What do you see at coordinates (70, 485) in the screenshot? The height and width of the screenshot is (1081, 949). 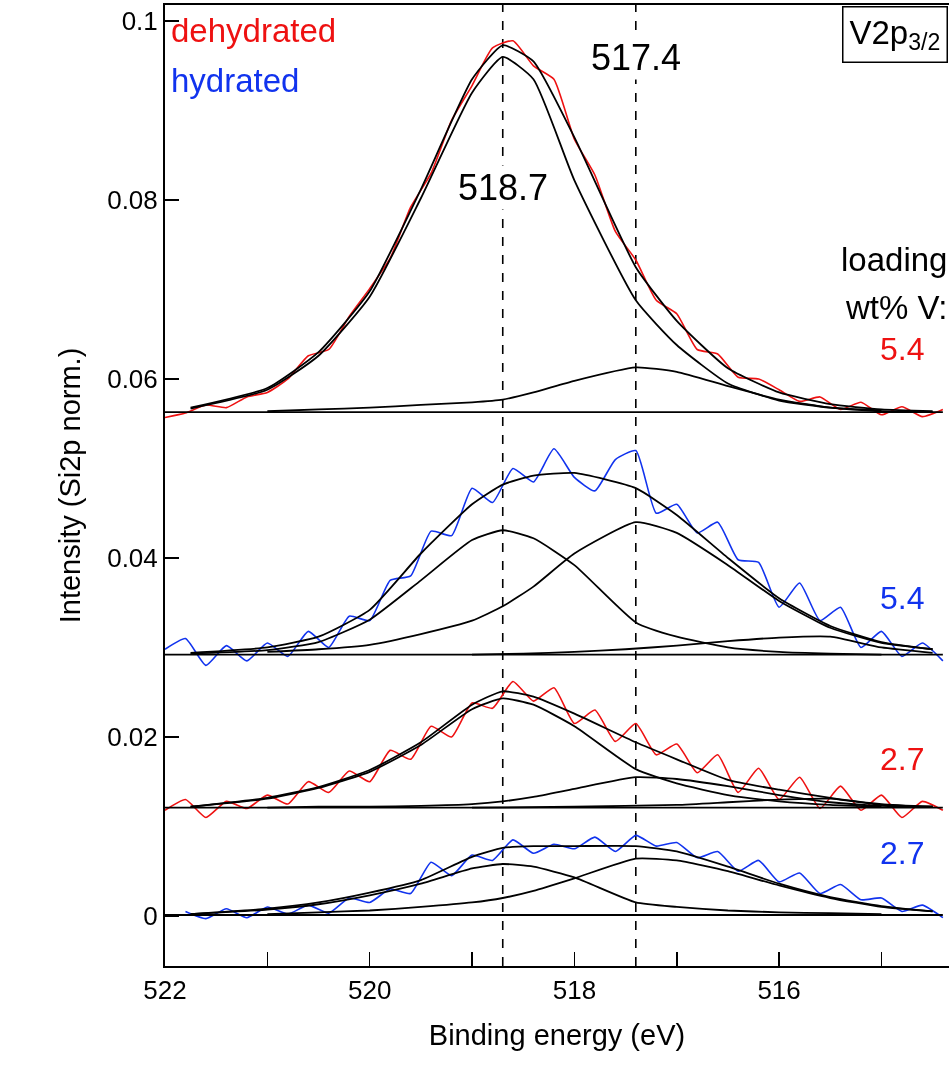 I see `y-axis-title: Intensity (Si2p norm.)` at bounding box center [70, 485].